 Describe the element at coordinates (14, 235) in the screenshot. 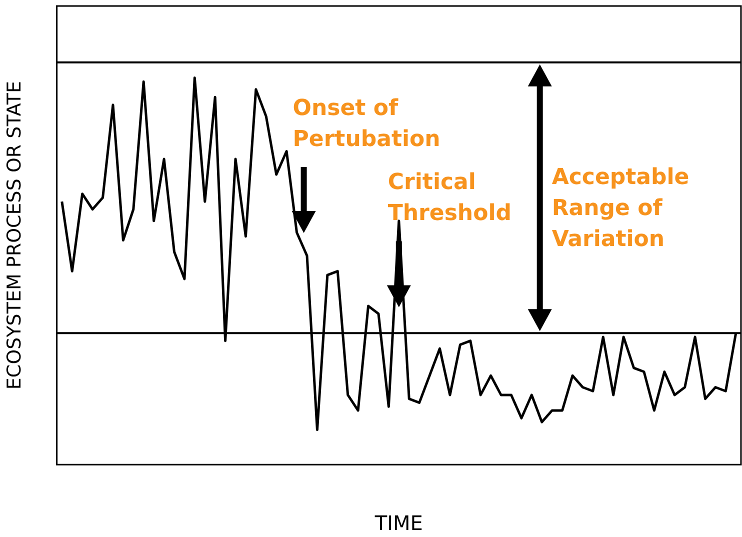

I see `y-axis-title: ECOSYSTEM PROCESS OR STATE` at that location.